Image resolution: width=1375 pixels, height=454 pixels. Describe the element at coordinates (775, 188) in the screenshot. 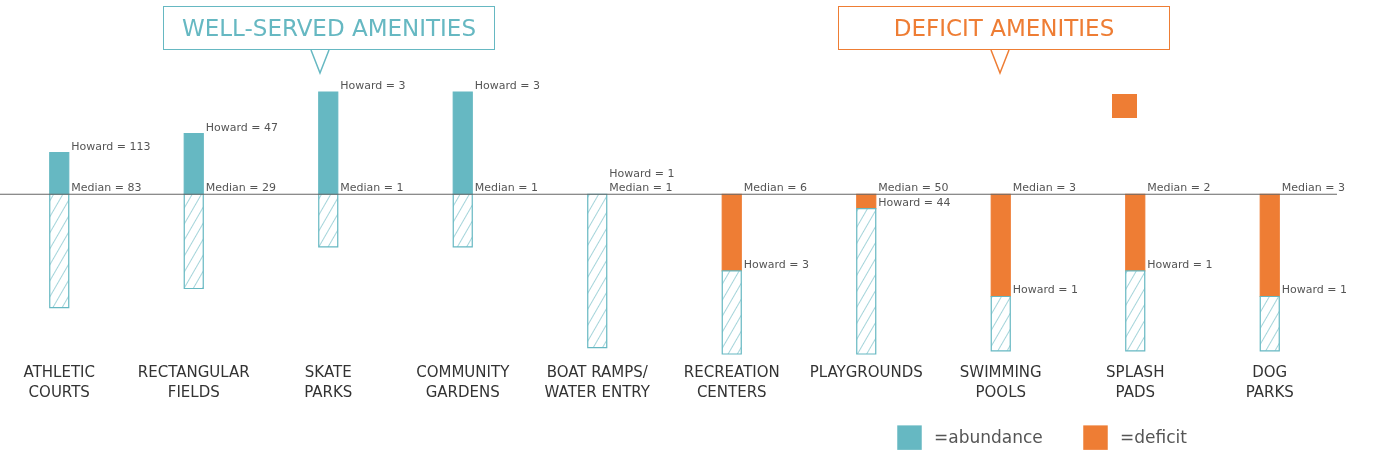

I see `annotation: Median = 6` at that location.